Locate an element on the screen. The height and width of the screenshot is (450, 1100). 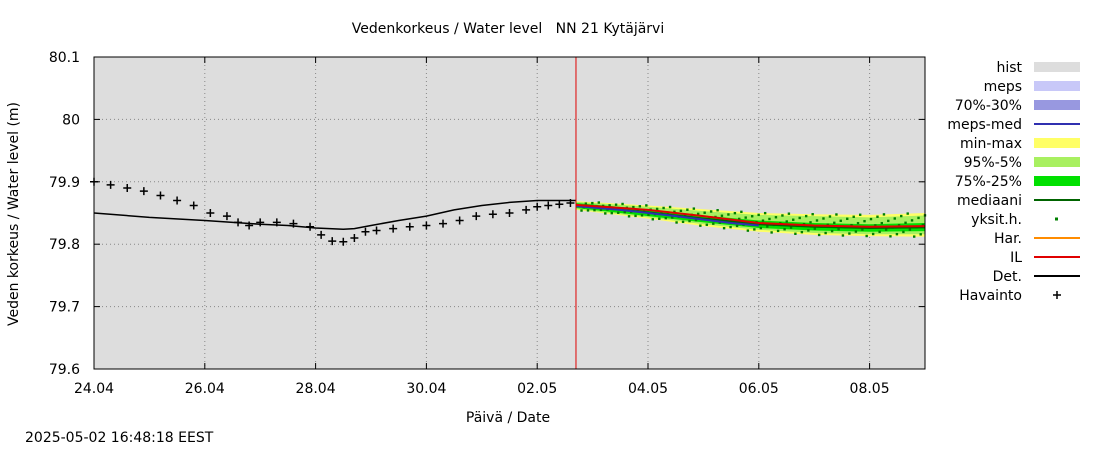
legend-label: hist is located at coordinates (1009, 68).